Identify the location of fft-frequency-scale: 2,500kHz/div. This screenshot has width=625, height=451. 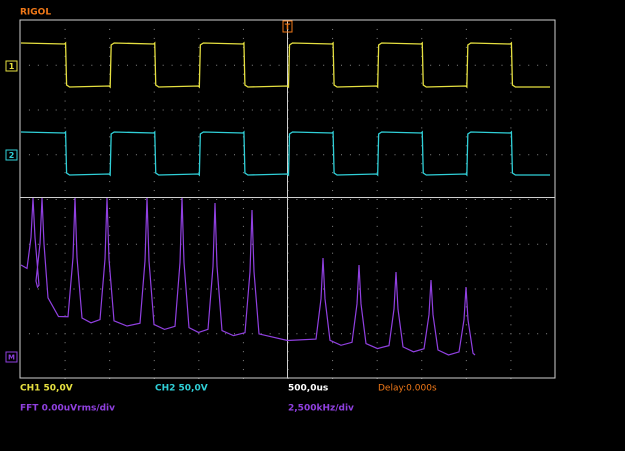
(321, 409).